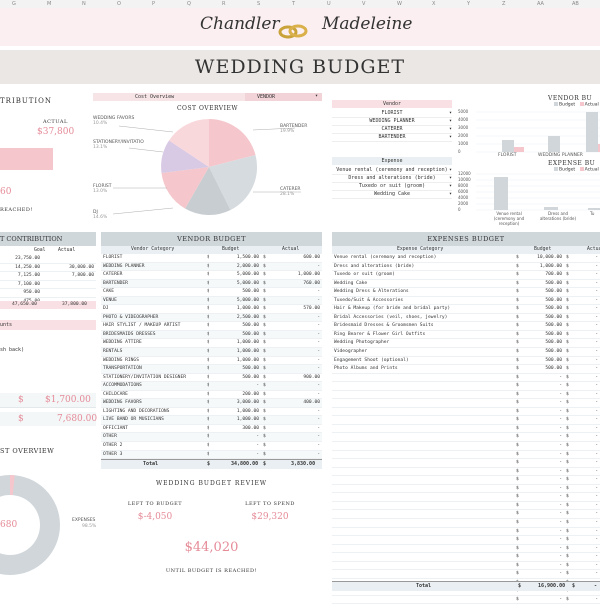 This screenshot has height=604, width=600. What do you see at coordinates (294, 258) in the screenshot?
I see `actual-cell: 600.00` at bounding box center [294, 258].